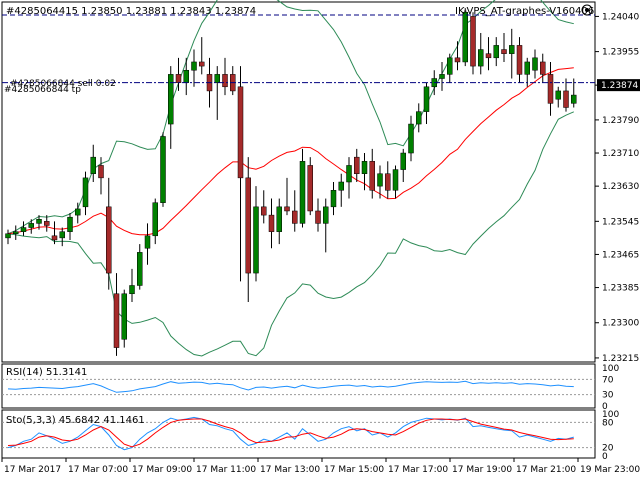 The image size is (640, 484). What do you see at coordinates (610, 415) in the screenshot?
I see `stoch-axis-label: 100` at bounding box center [610, 415].